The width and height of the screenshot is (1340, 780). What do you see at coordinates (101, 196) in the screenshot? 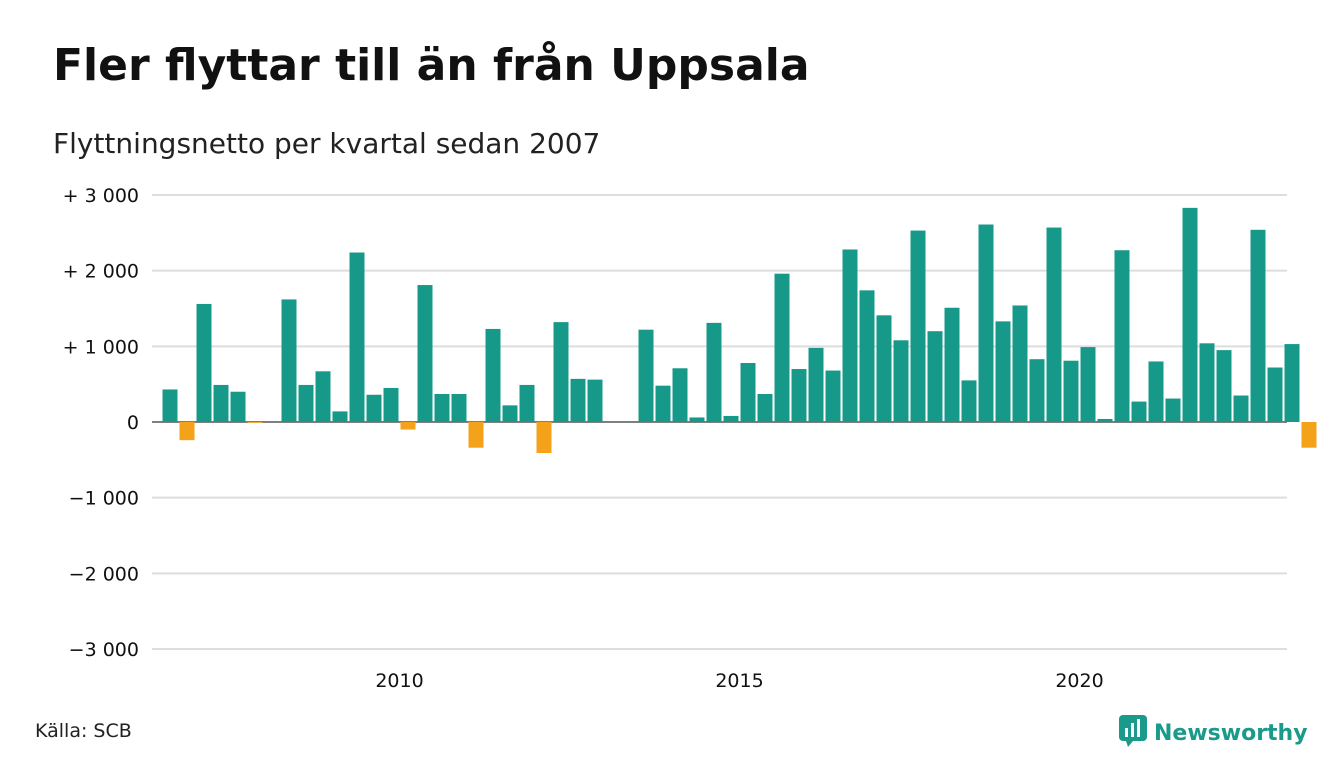
I see `y-tick-label: + 3 000` at bounding box center [101, 196].